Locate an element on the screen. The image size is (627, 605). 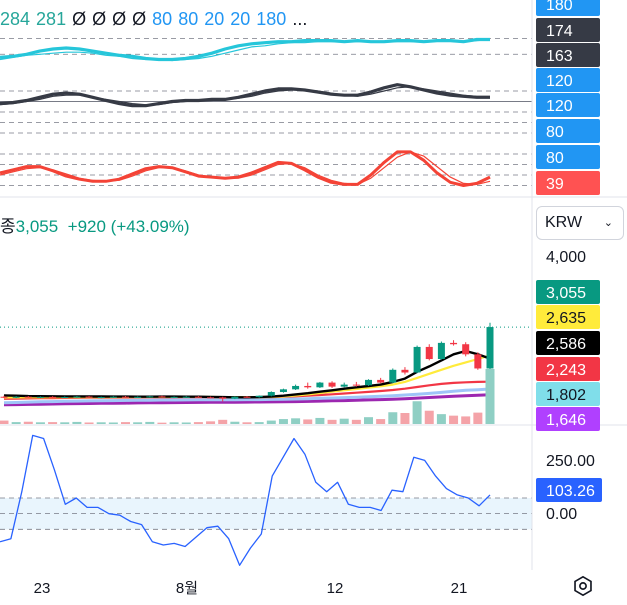
price-header: 종3,055 +920 (+43.09%) is located at coordinates (95, 224).